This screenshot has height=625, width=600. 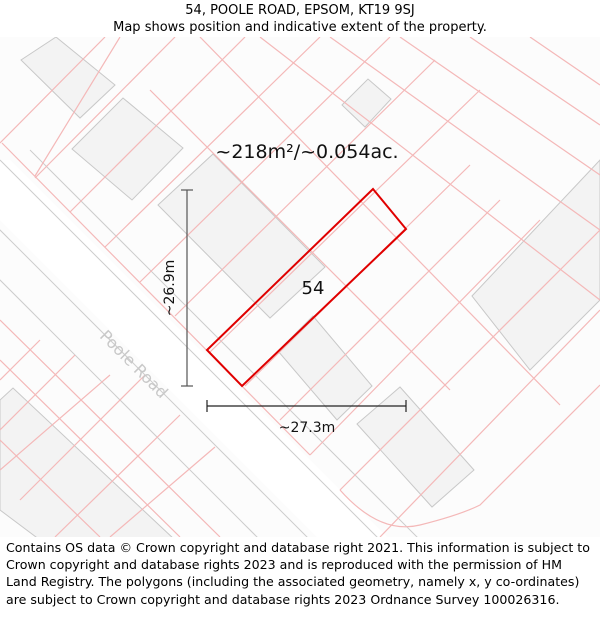 I want to click on subject-property-outline, so click(x=306, y=287).